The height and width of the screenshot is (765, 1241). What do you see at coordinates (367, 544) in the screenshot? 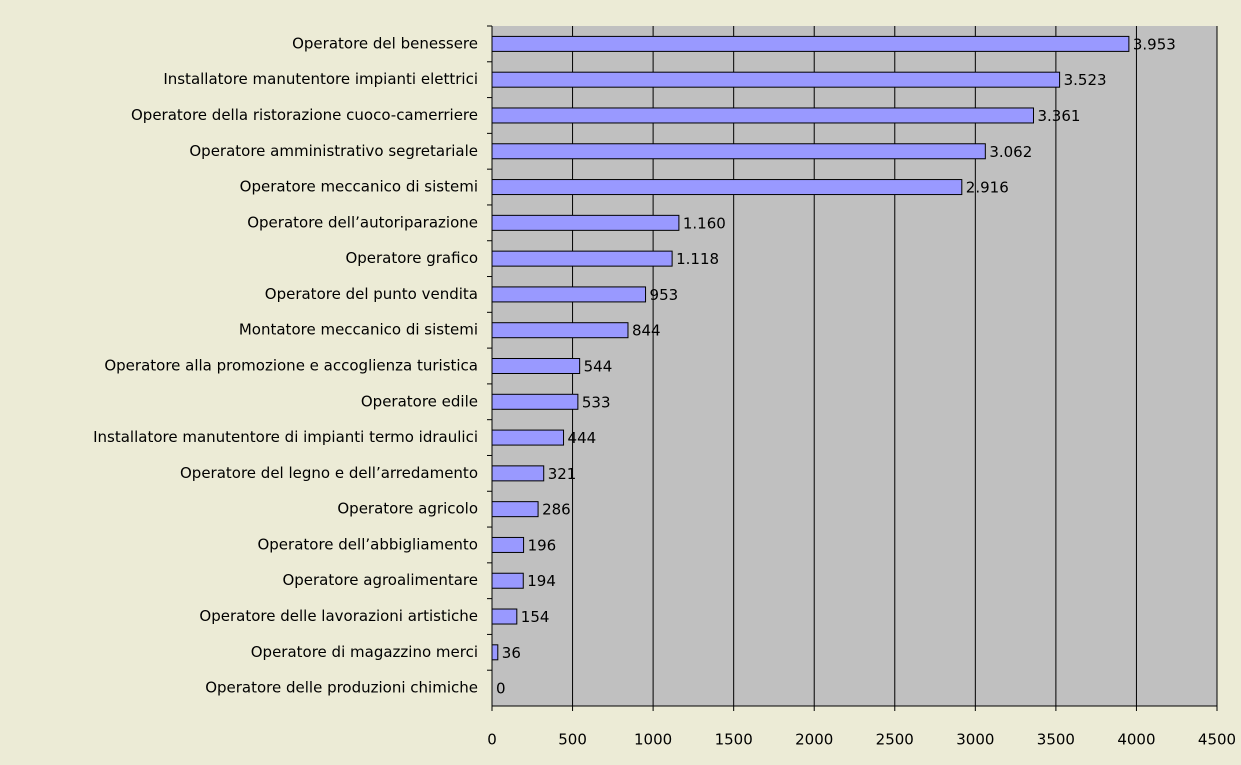
I see `y-tick-label: Operatore dell’abbigliamento` at bounding box center [367, 544].